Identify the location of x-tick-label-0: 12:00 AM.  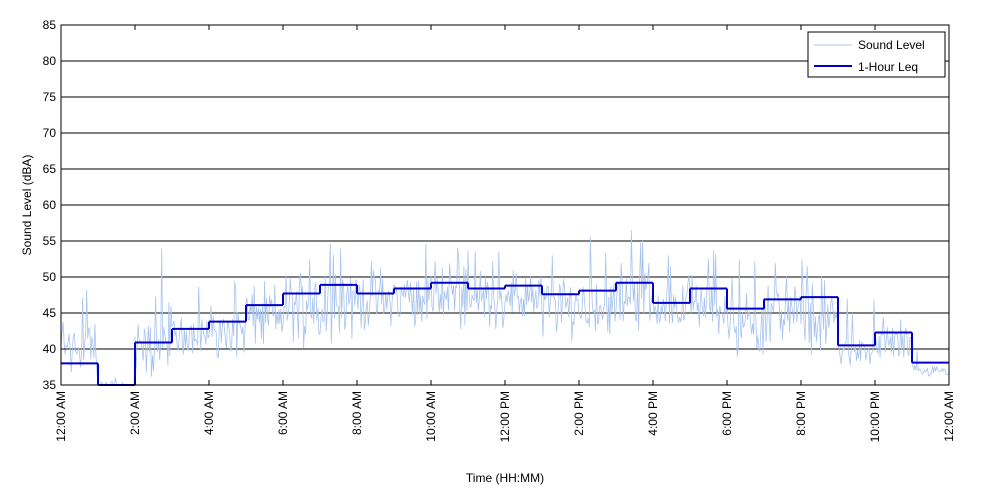
(61, 416).